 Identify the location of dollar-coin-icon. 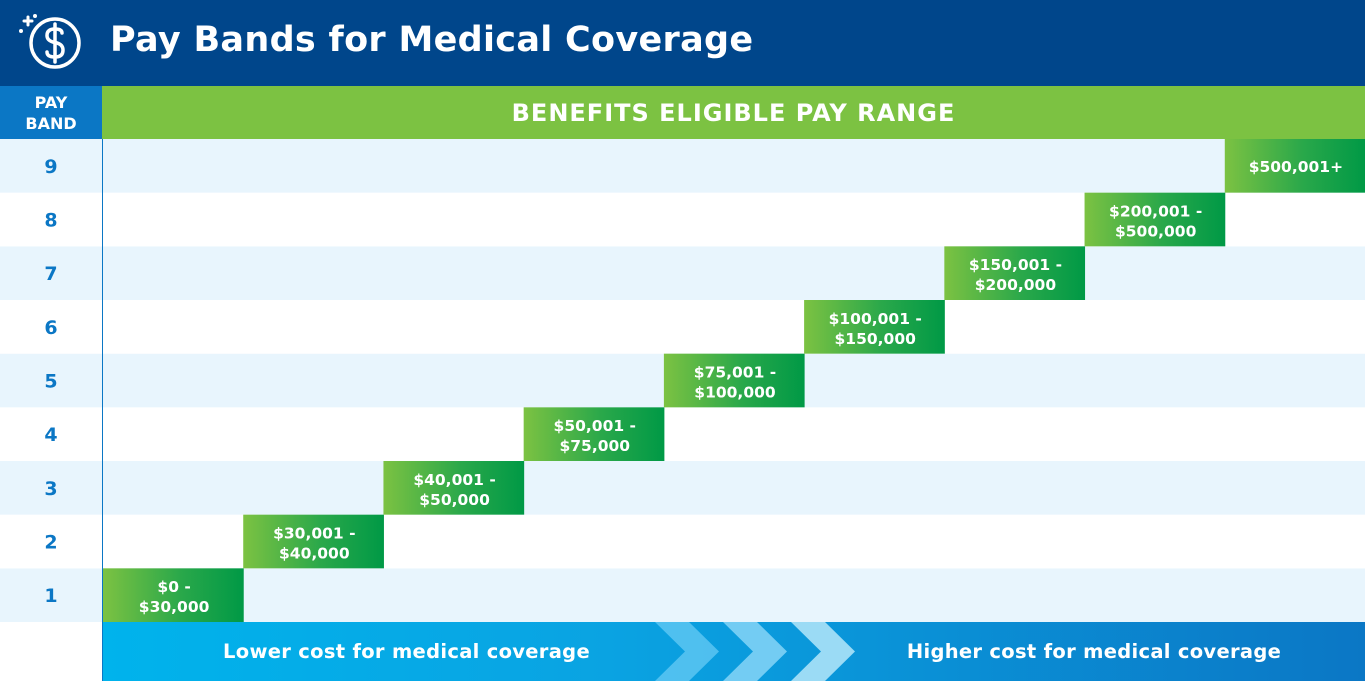
(50, 41).